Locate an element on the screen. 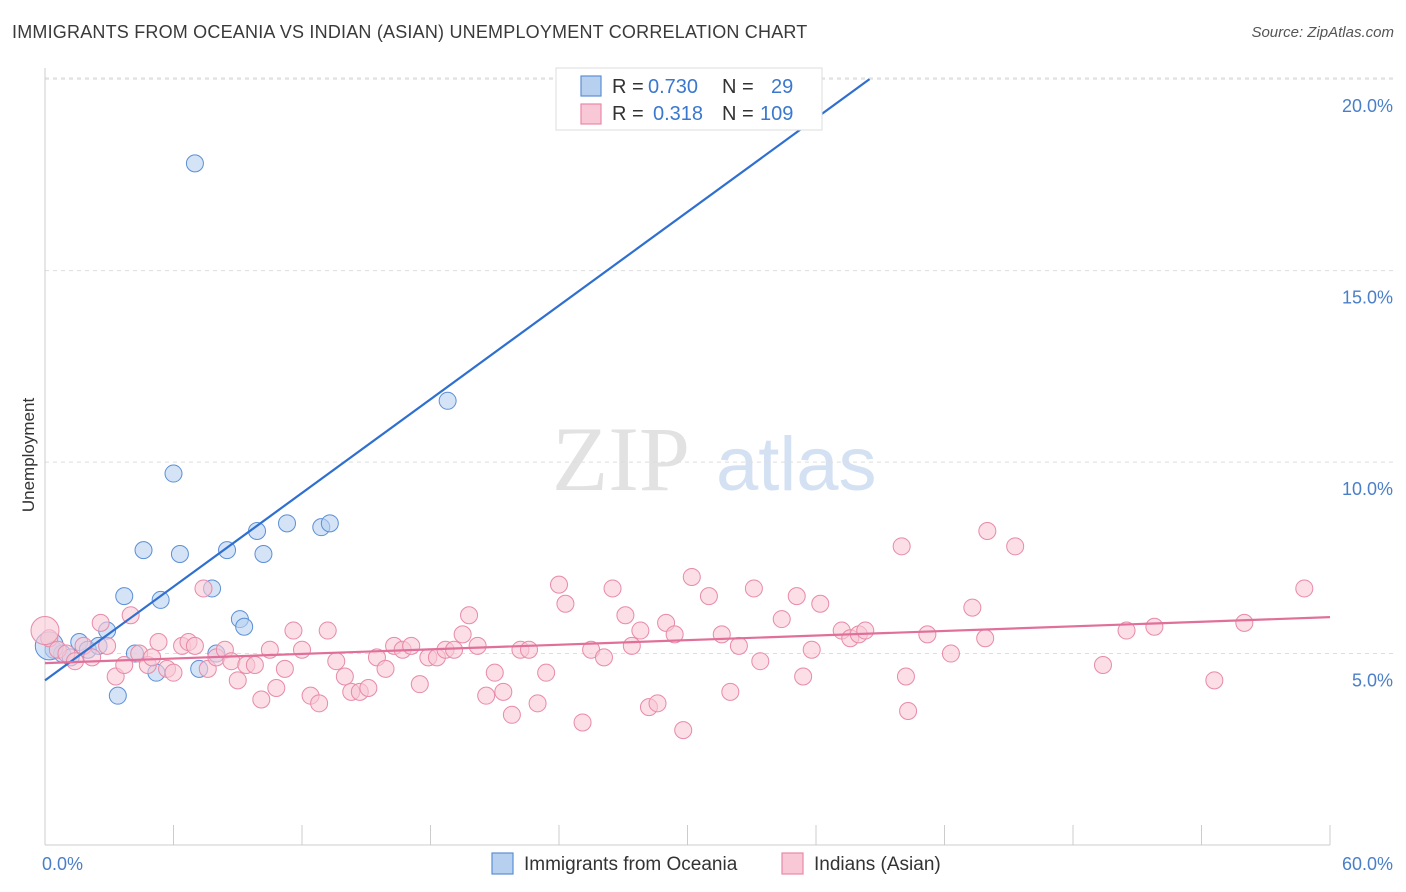  stats-n-value-1: 109 is located at coordinates (776, 114).